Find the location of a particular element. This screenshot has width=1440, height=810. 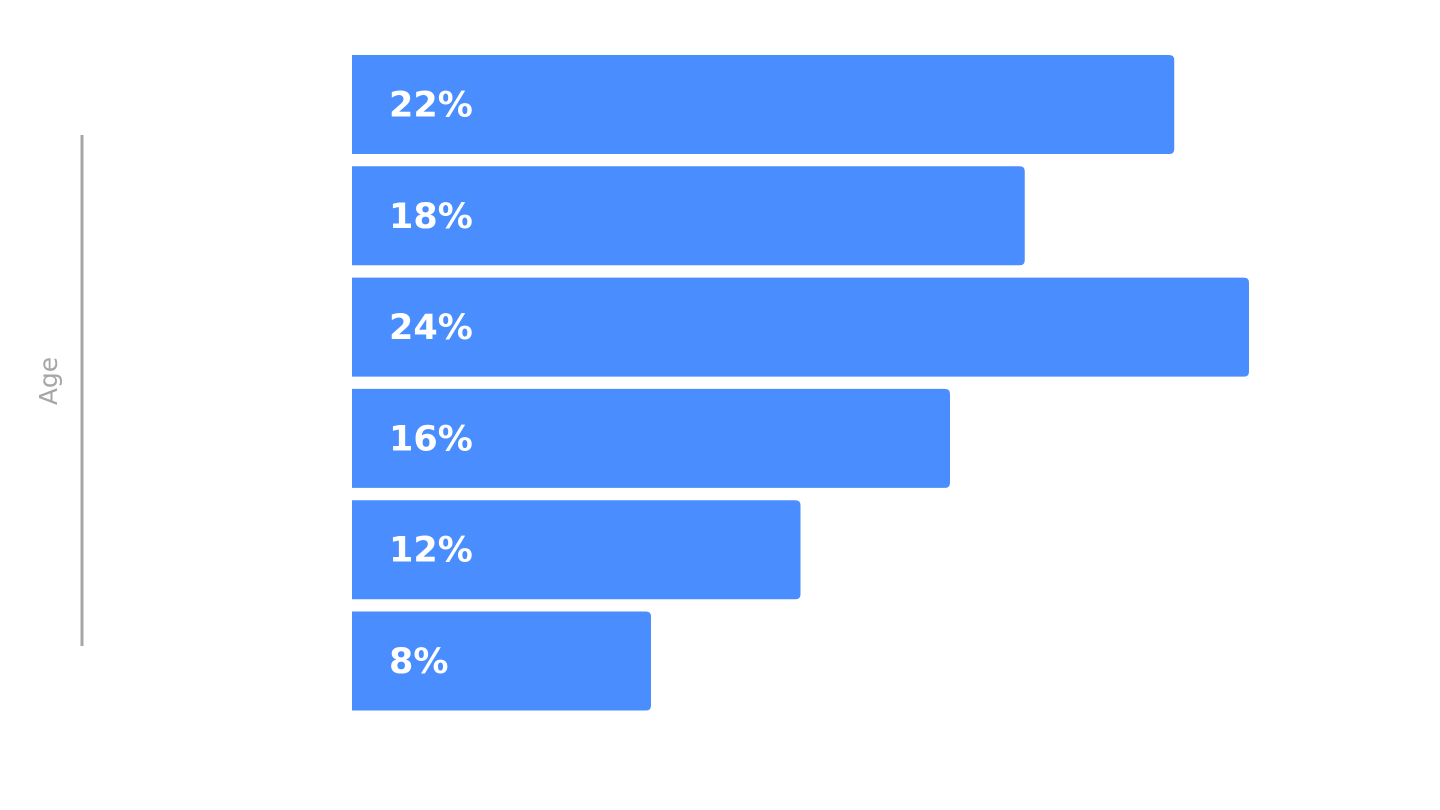

bar-label-3: 24% is located at coordinates (431, 328).